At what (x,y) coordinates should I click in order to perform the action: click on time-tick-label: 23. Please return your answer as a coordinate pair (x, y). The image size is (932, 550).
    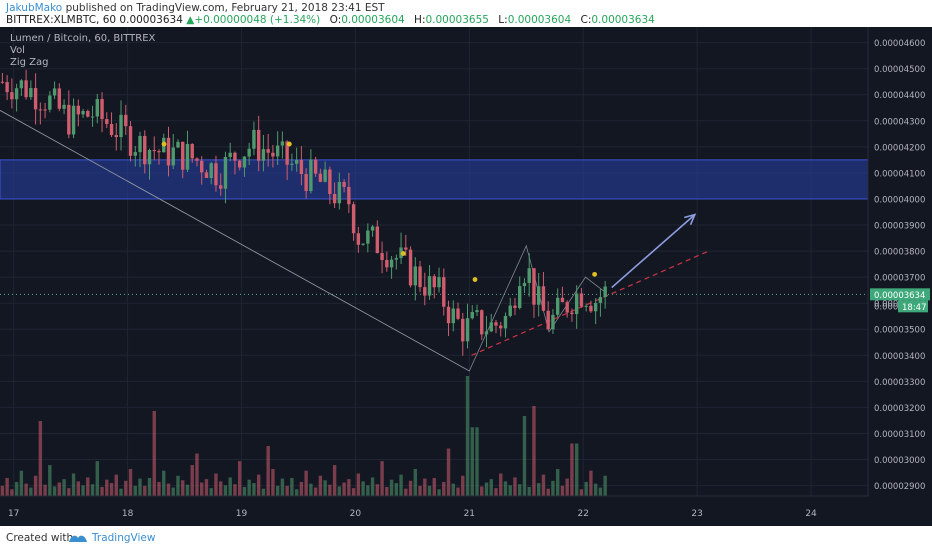
    Looking at the image, I should click on (696, 514).